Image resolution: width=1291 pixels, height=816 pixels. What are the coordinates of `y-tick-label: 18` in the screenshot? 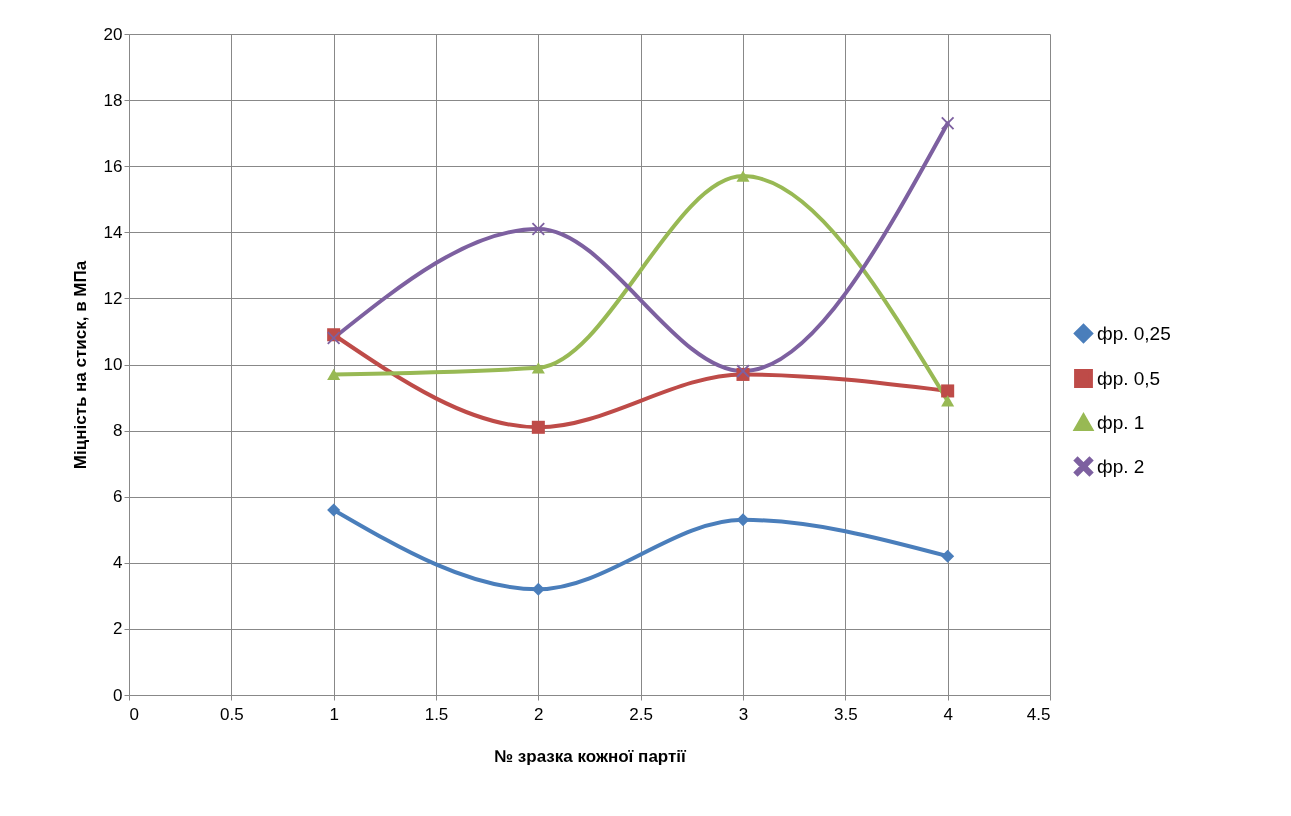 It's located at (113, 100).